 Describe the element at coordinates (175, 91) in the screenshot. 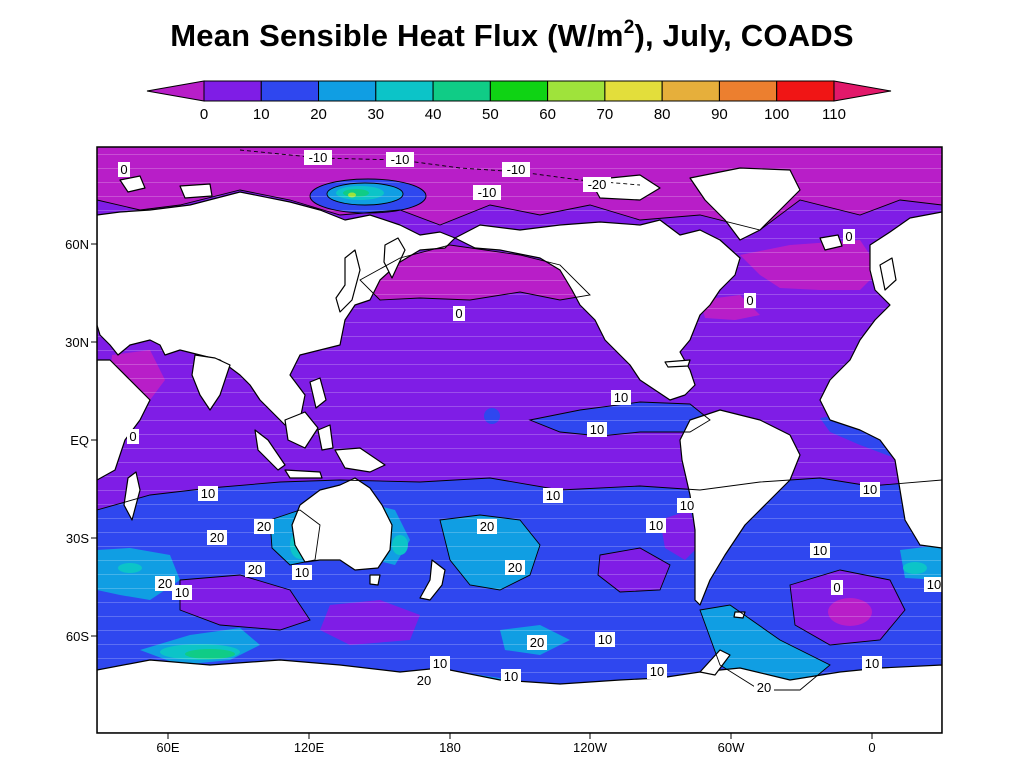

I see `colorbar-under-arrow` at that location.